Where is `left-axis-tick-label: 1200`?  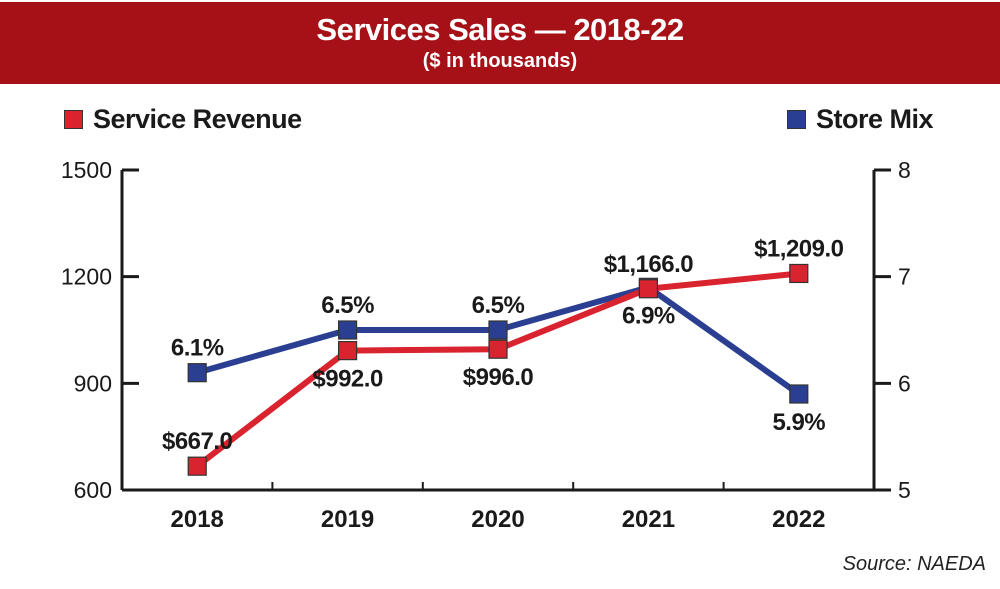
left-axis-tick-label: 1200 is located at coordinates (86, 277).